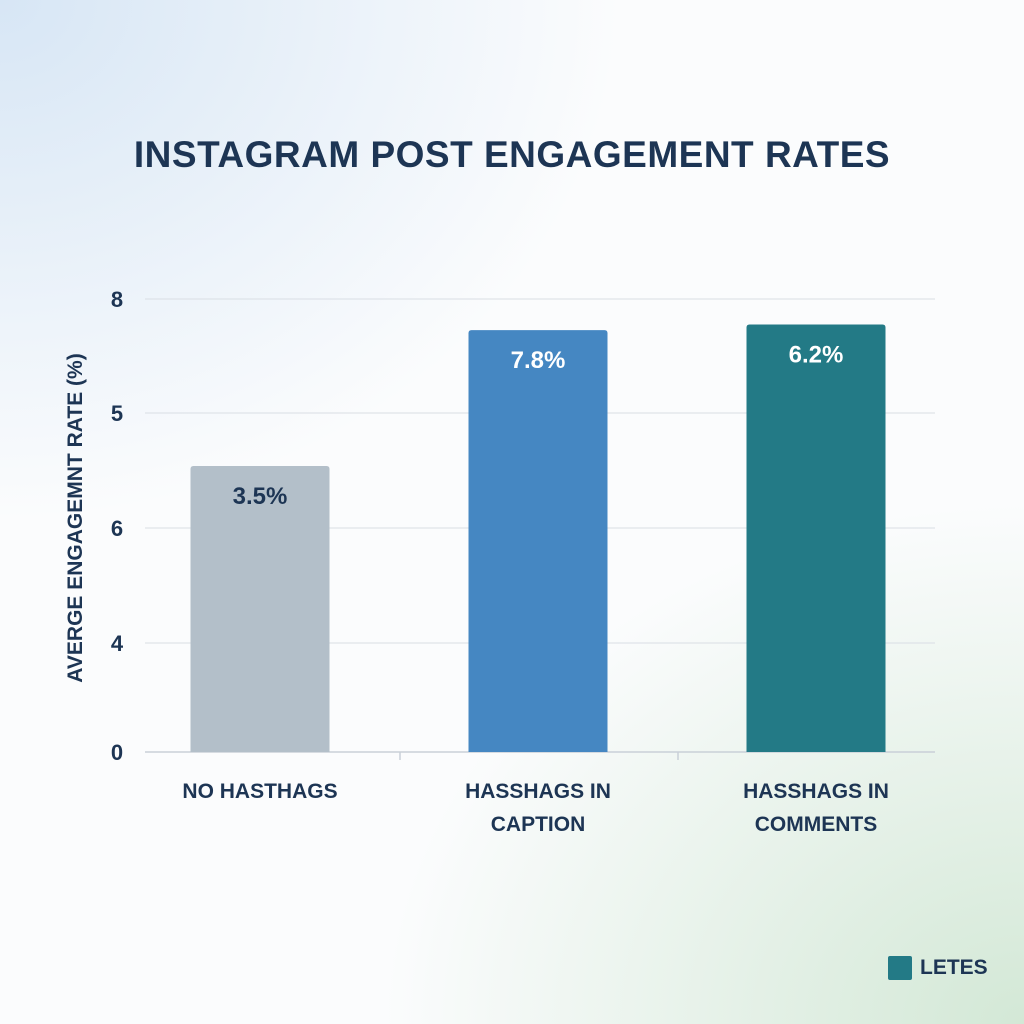 The width and height of the screenshot is (1024, 1024). What do you see at coordinates (117, 413) in the screenshot?
I see `y-tick-label: 5` at bounding box center [117, 413].